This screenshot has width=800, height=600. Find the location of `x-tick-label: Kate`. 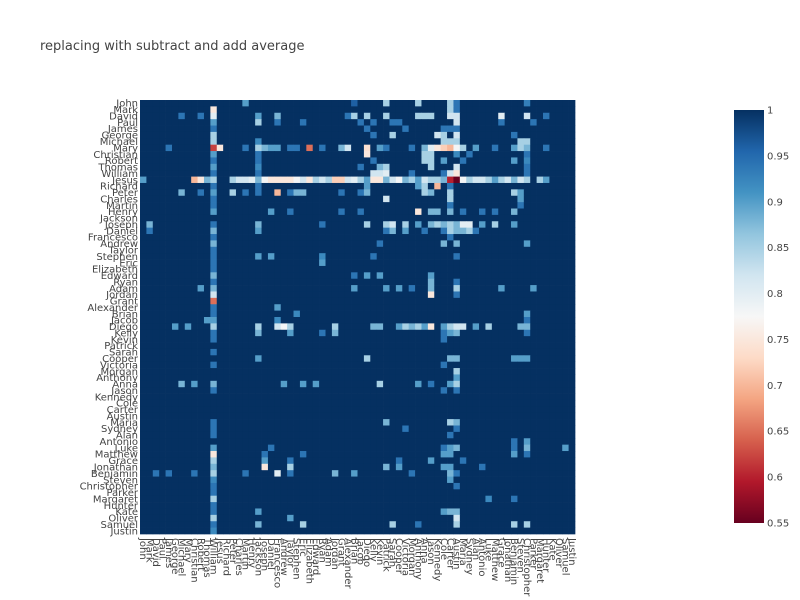

x-tick-label: Kate is located at coordinates (552, 549).